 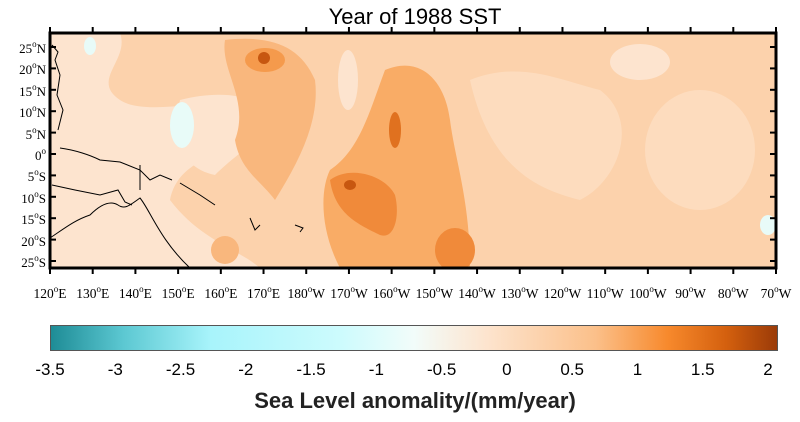 What do you see at coordinates (455, 248) in the screenshot?
I see `contour-strong-s` at bounding box center [455, 248].